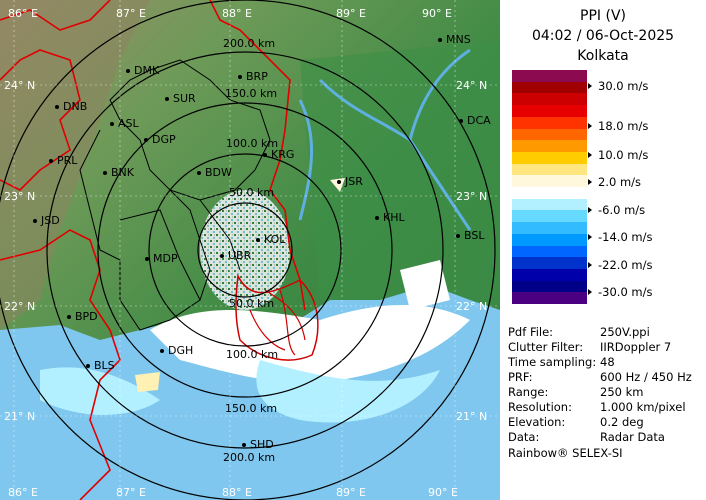  I want to click on station-sur: SUR, so click(184, 98).